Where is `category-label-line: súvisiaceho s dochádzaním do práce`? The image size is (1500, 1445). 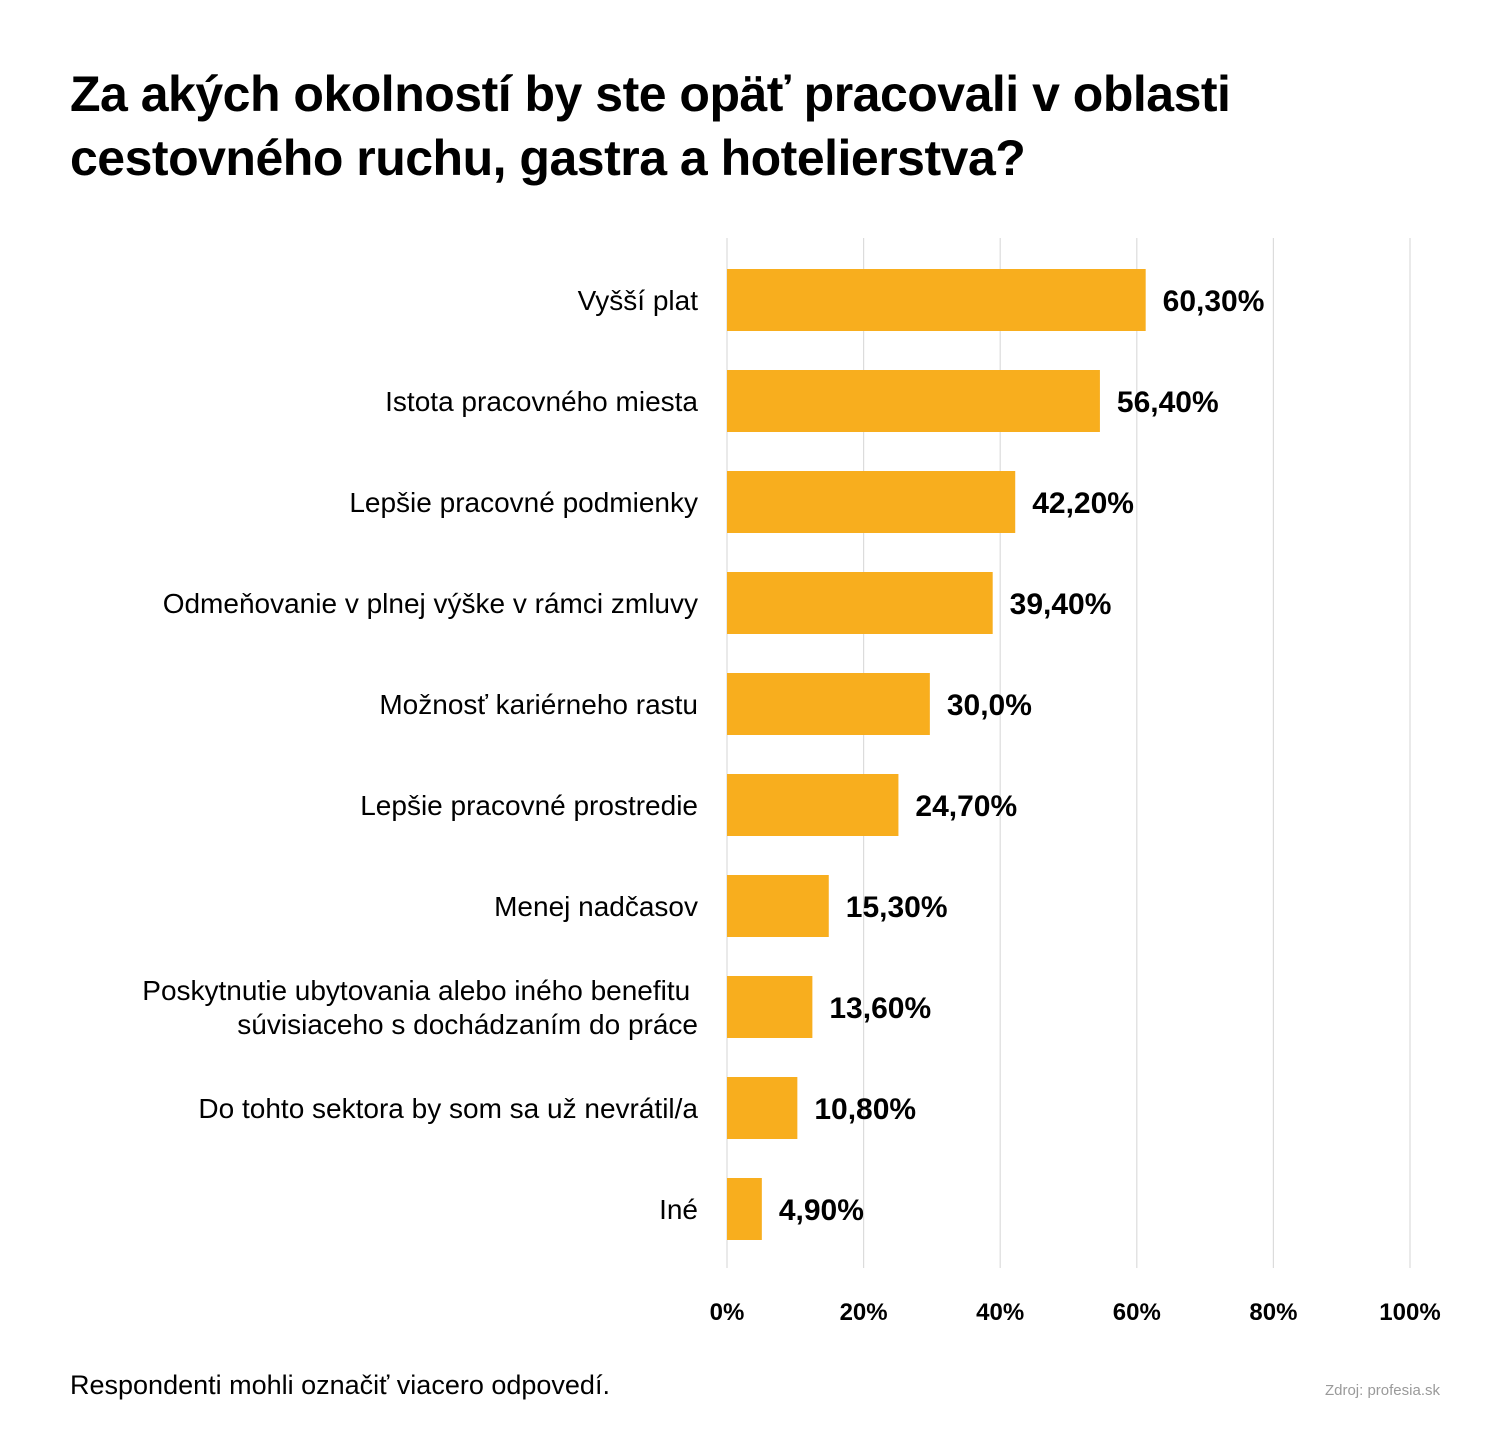 category-label-line: súvisiaceho s dochádzaním do práce is located at coordinates (467, 1024).